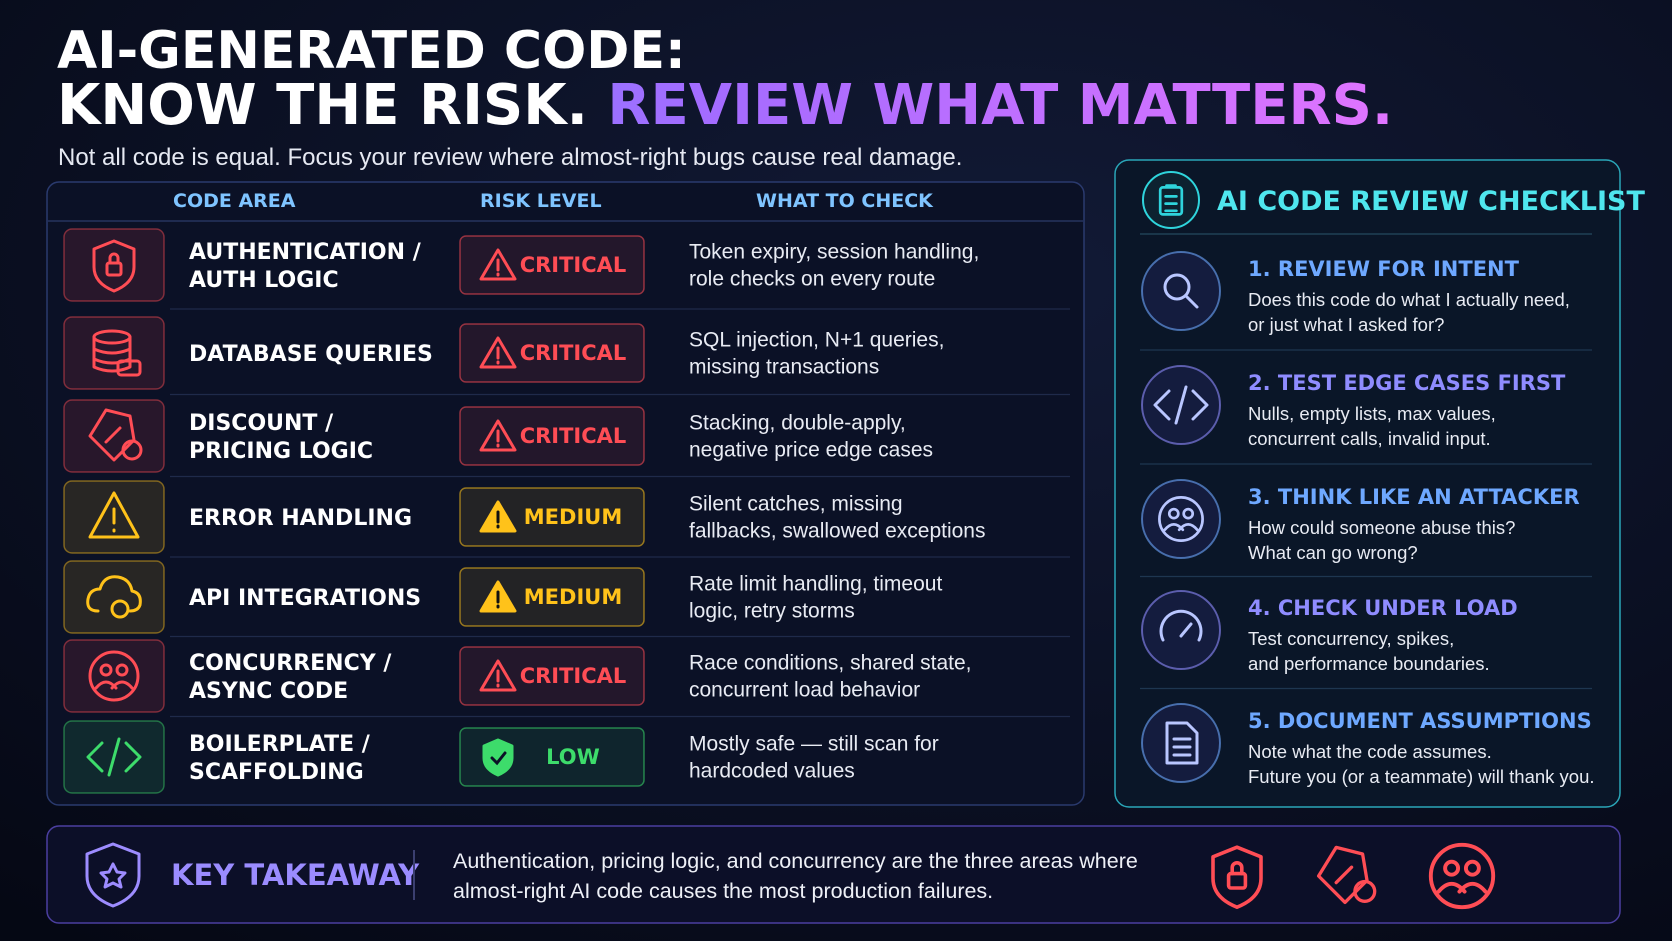 Image resolution: width=1672 pixels, height=941 pixels. What do you see at coordinates (305, 598) in the screenshot?
I see `code-area: API INTEGRATIONS` at bounding box center [305, 598].